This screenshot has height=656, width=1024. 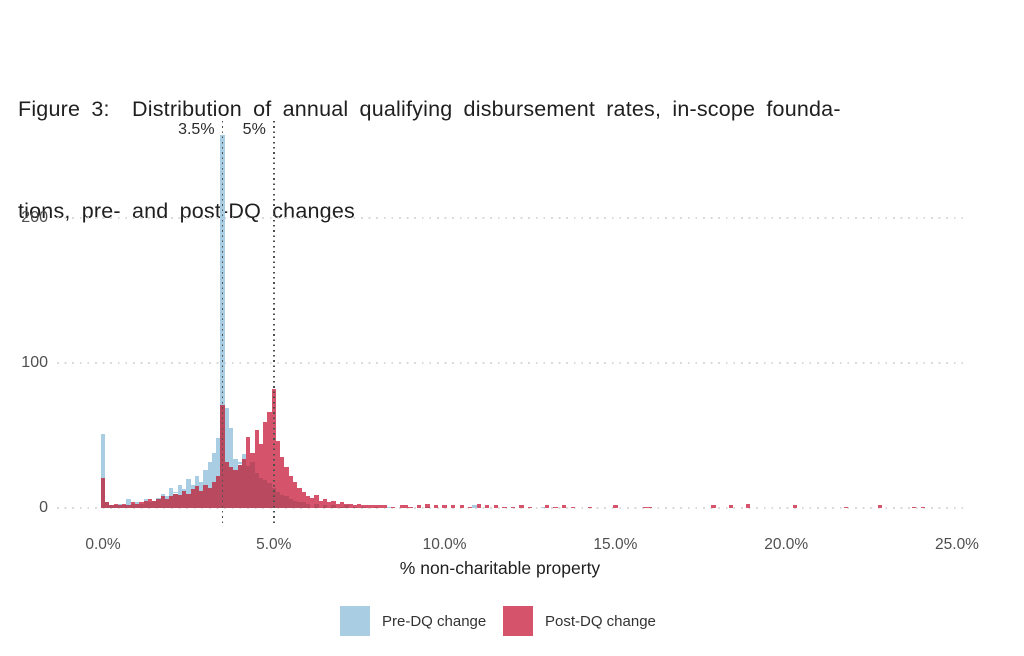 What do you see at coordinates (274, 323) in the screenshot?
I see `reference-line-5%` at bounding box center [274, 323].